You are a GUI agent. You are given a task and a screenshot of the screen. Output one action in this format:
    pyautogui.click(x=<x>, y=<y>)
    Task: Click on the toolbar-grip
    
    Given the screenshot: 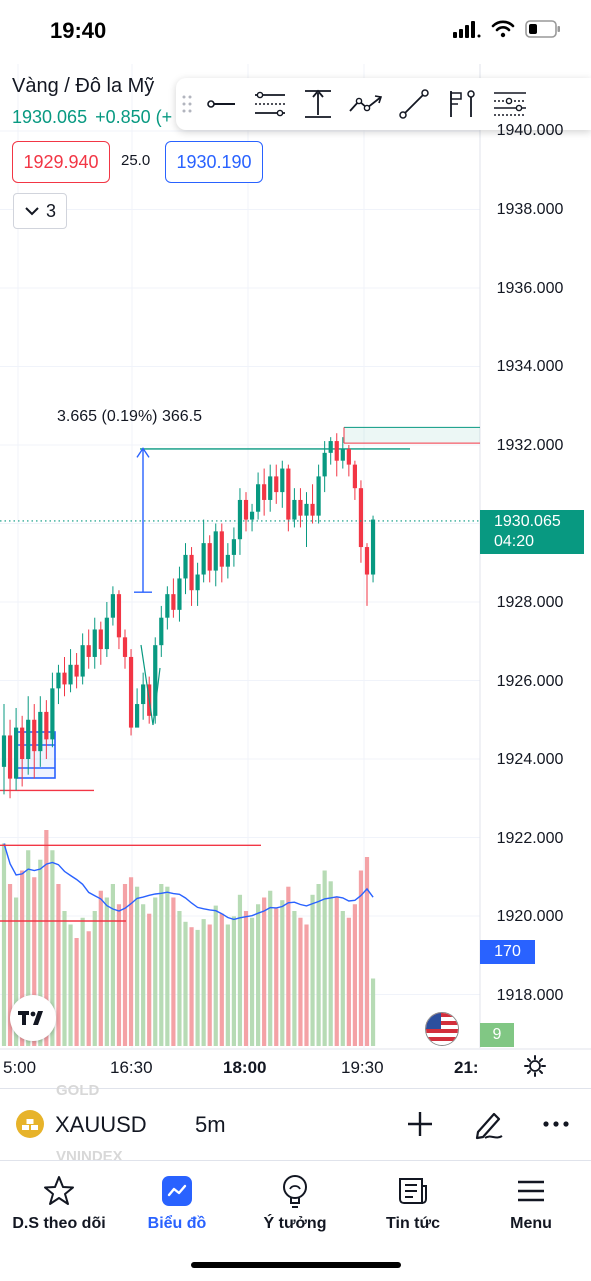 What is the action you would take?
    pyautogui.click(x=187, y=104)
    